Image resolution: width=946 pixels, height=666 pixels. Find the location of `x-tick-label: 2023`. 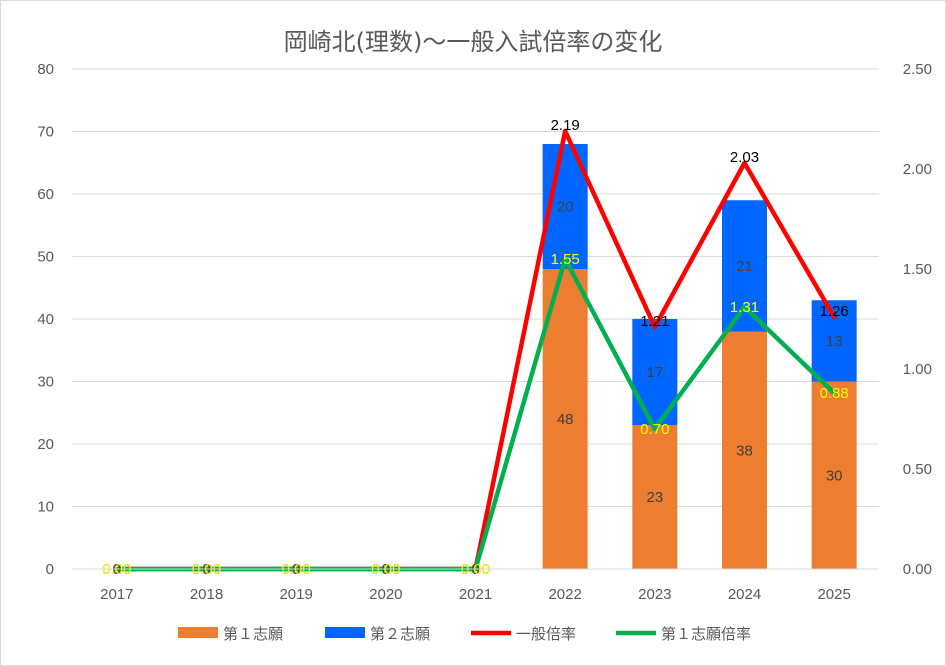

x-tick-label: 2023 is located at coordinates (654, 594).